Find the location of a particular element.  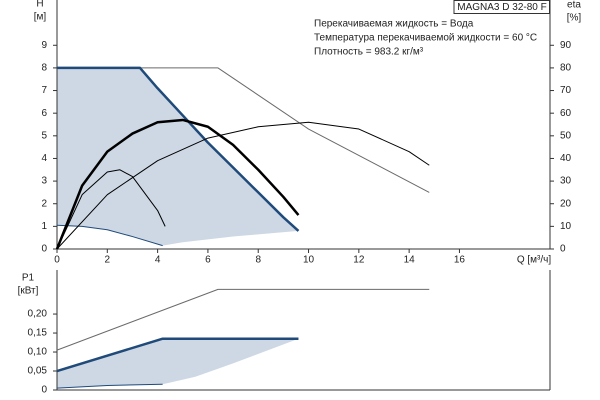

y-tick-label: 3 is located at coordinates (44, 181).